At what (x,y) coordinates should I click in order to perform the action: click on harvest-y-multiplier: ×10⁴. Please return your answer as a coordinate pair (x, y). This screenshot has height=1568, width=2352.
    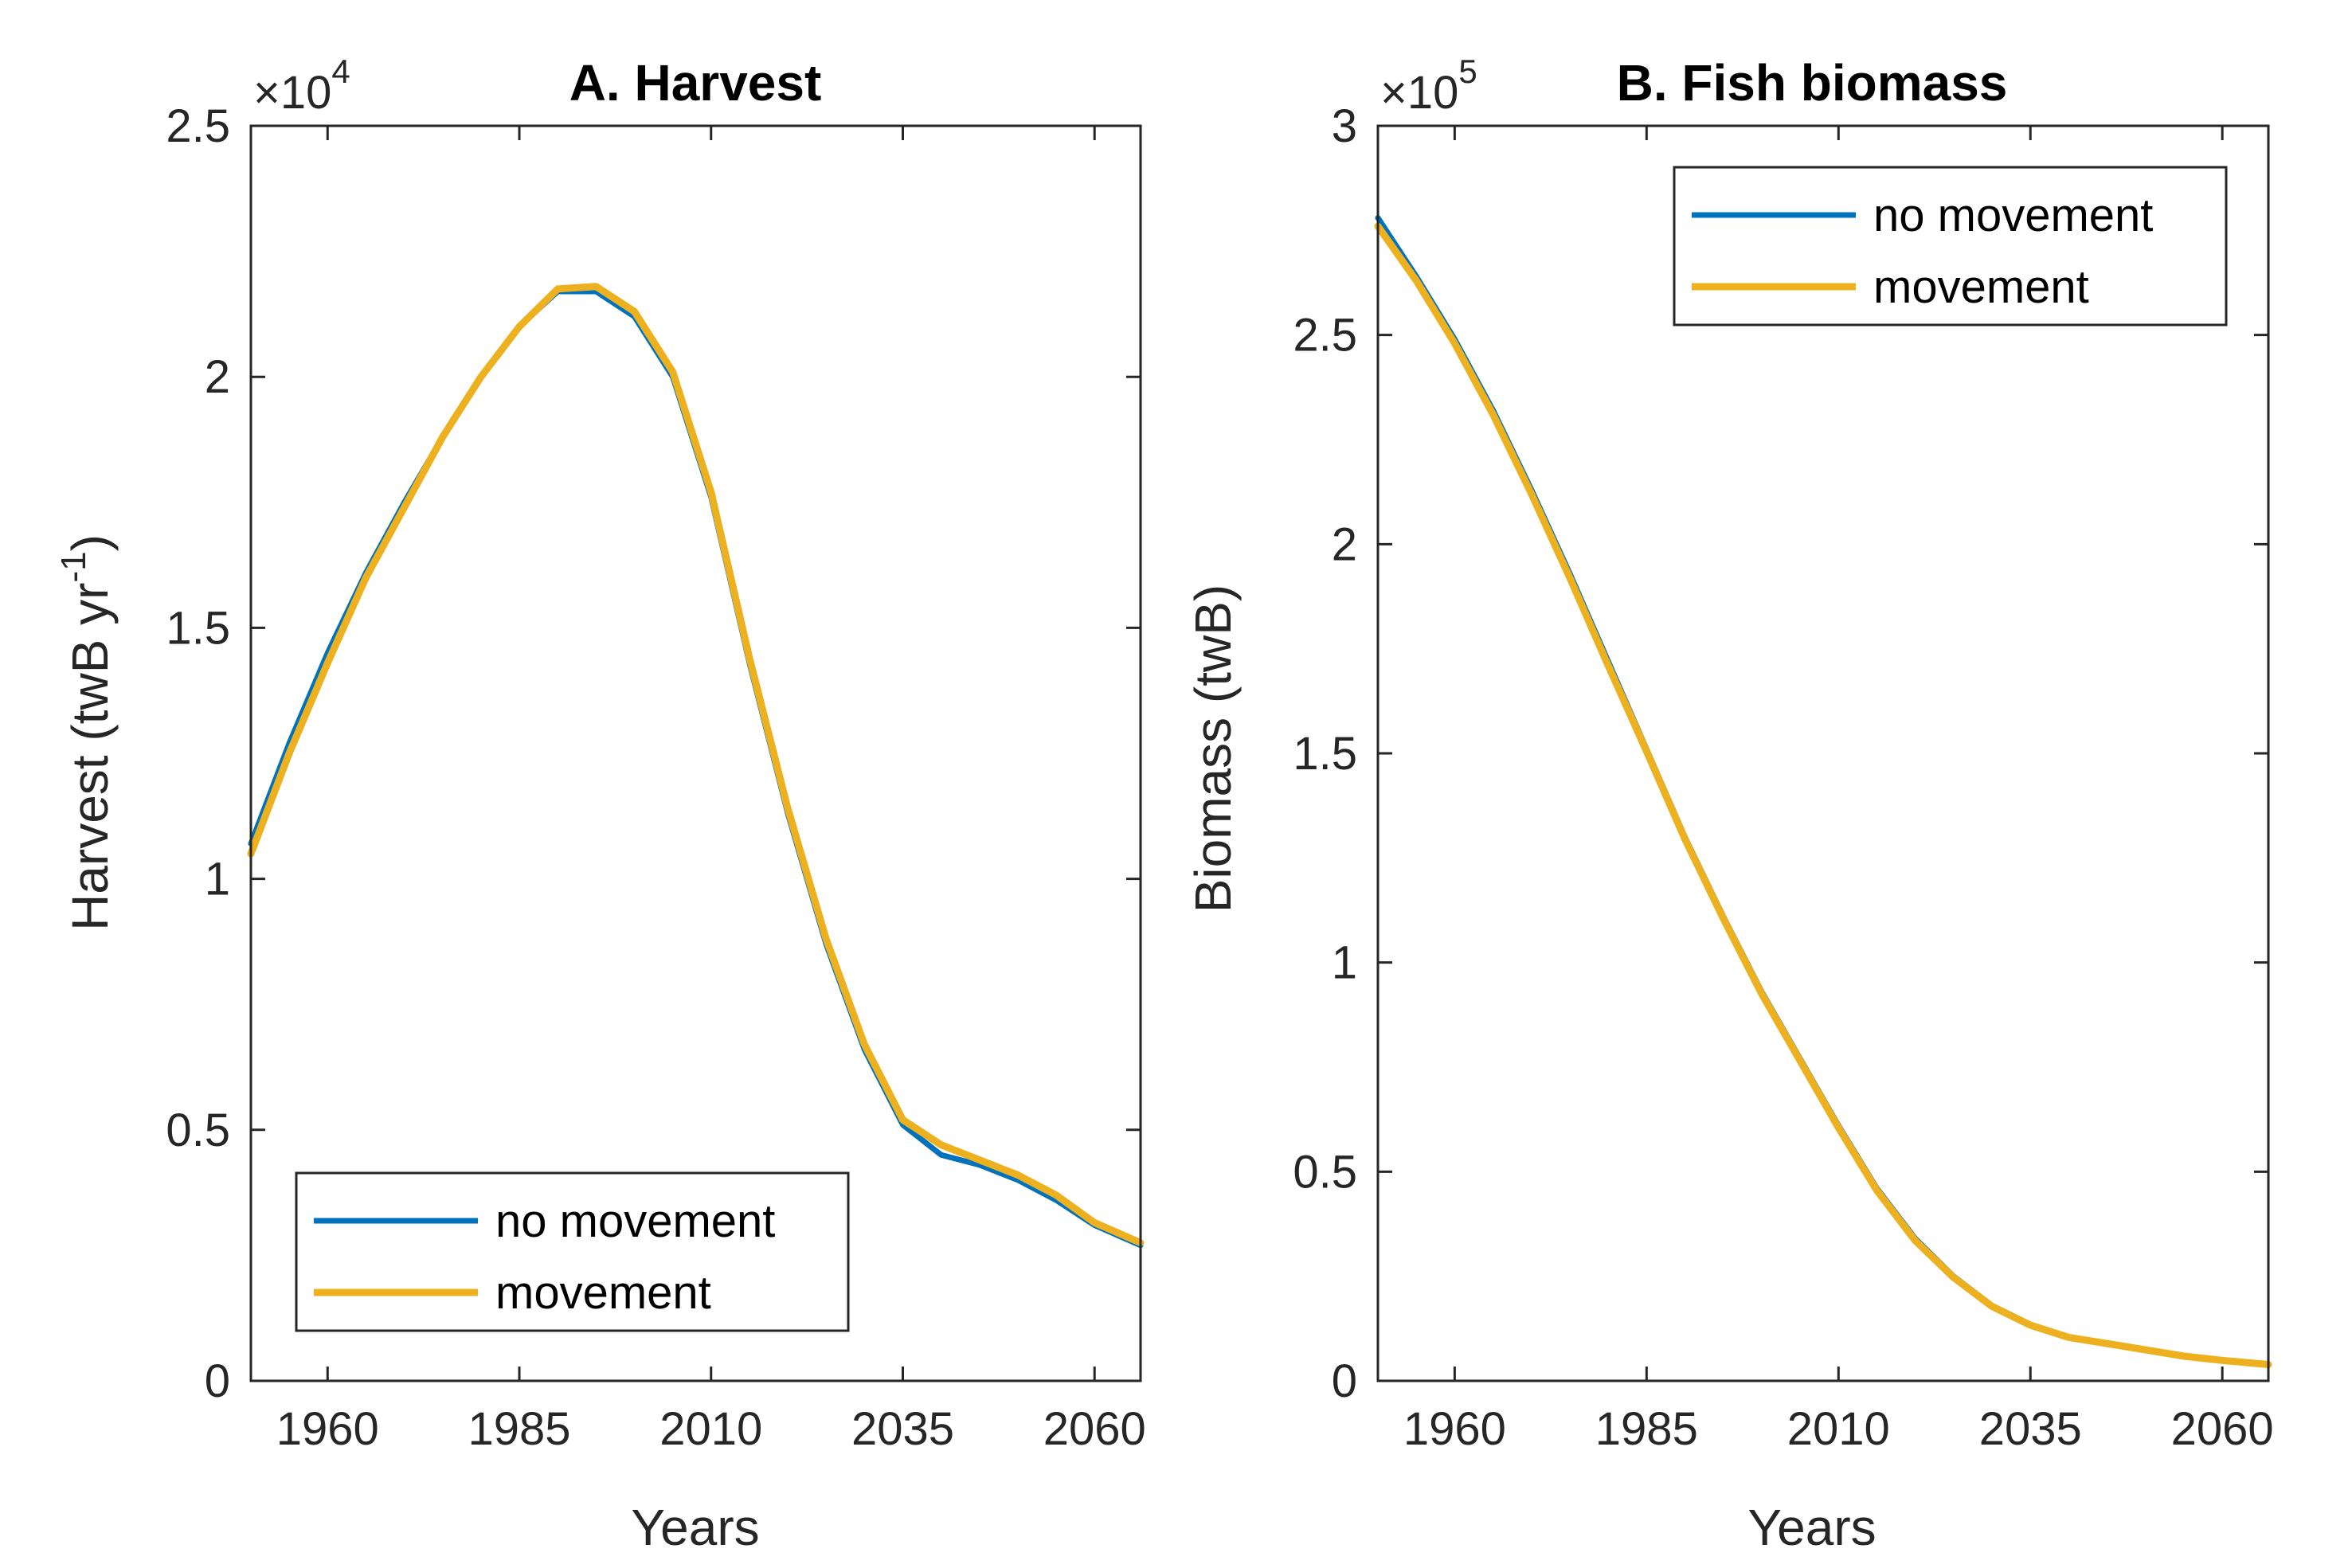
    Looking at the image, I should click on (301, 86).